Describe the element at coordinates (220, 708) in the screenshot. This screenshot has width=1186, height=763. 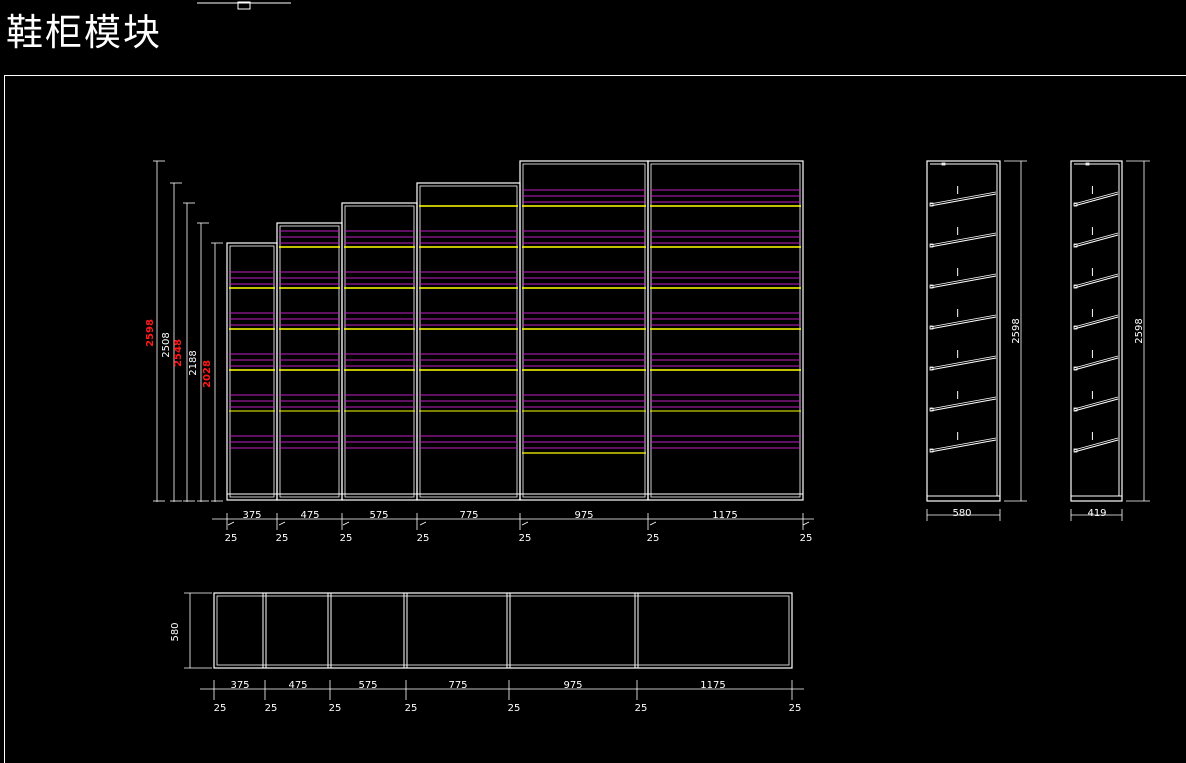
I see `plan-gap-1: 25` at that location.